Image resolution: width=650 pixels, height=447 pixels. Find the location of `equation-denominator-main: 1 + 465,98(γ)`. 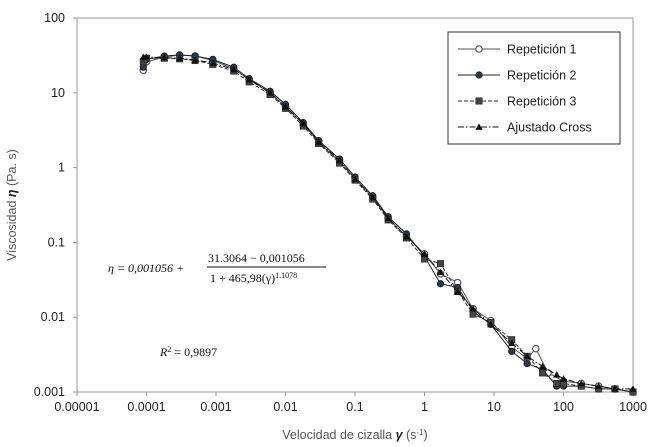

equation-denominator-main: 1 + 465,98(γ) is located at coordinates (242, 278).